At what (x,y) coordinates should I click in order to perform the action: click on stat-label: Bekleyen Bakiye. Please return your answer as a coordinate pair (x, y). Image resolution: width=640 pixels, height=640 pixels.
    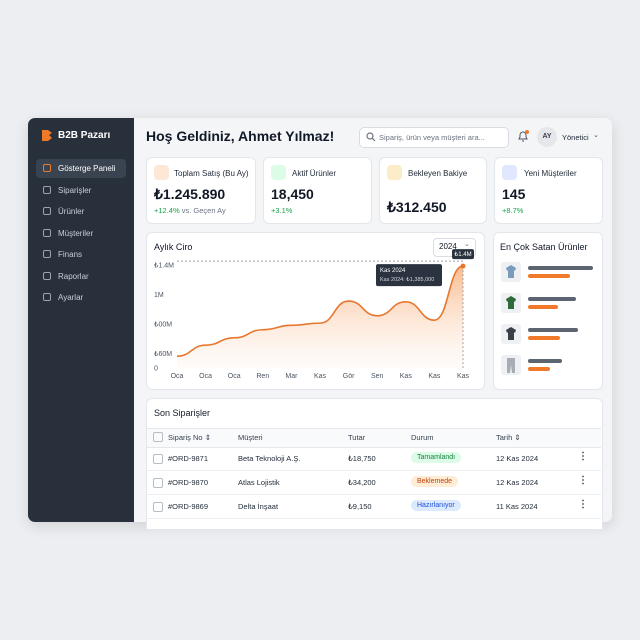
    Looking at the image, I should click on (438, 173).